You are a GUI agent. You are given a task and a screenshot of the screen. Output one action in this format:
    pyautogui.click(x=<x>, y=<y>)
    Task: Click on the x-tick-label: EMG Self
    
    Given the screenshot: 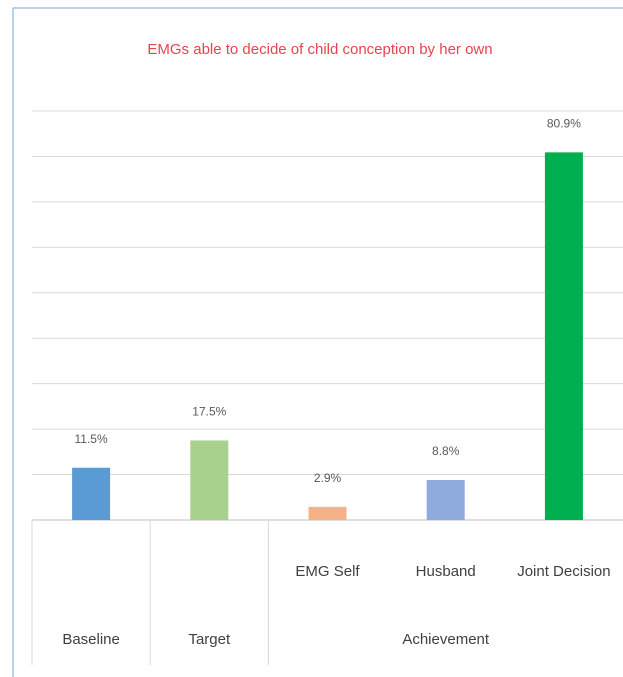 What is the action you would take?
    pyautogui.click(x=327, y=571)
    